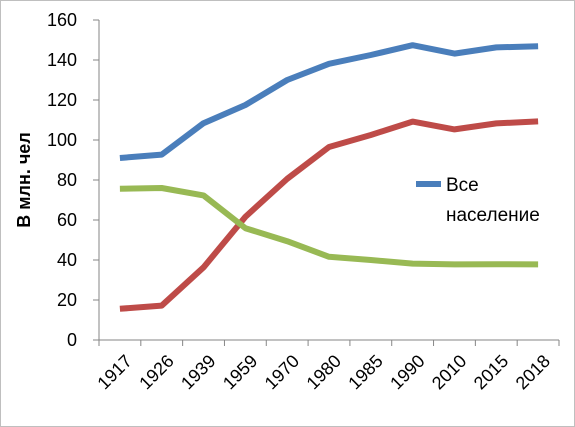 This screenshot has width=575, height=427. What do you see at coordinates (67, 300) in the screenshot?
I see `y-tick-label: 20` at bounding box center [67, 300].